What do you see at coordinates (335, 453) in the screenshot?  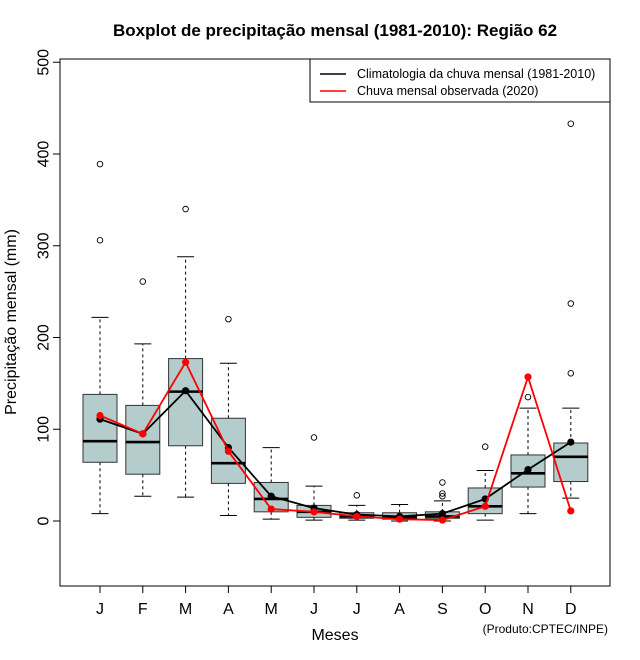 I see `series-line` at bounding box center [335, 453].